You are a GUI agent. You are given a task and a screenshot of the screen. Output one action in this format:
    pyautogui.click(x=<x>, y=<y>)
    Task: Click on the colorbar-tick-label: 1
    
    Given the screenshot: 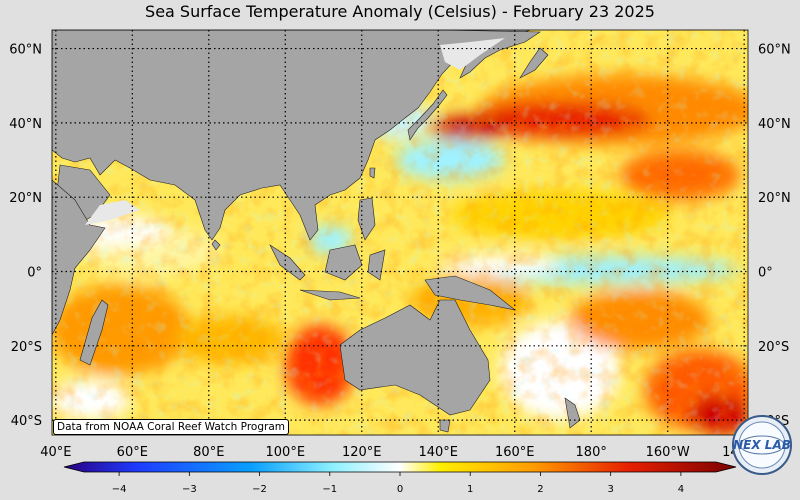 What is the action you would take?
    pyautogui.click(x=470, y=489)
    